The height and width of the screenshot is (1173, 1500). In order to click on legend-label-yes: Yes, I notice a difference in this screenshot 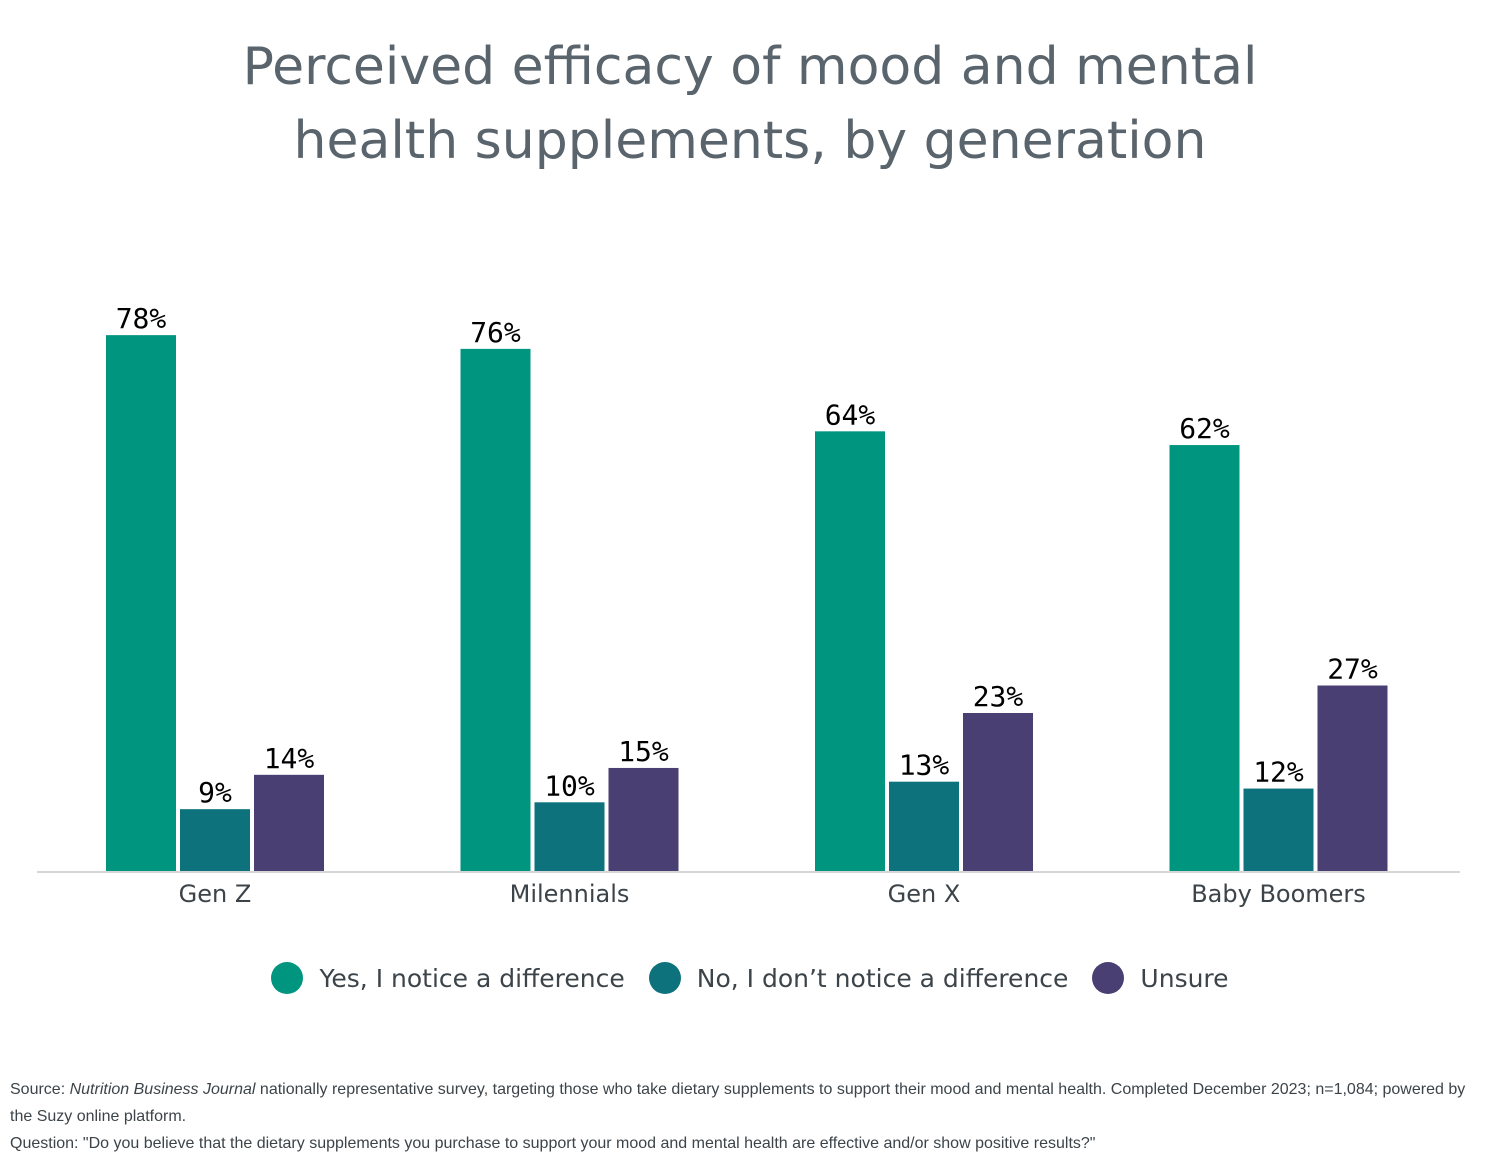, I will do `click(472, 978)`.